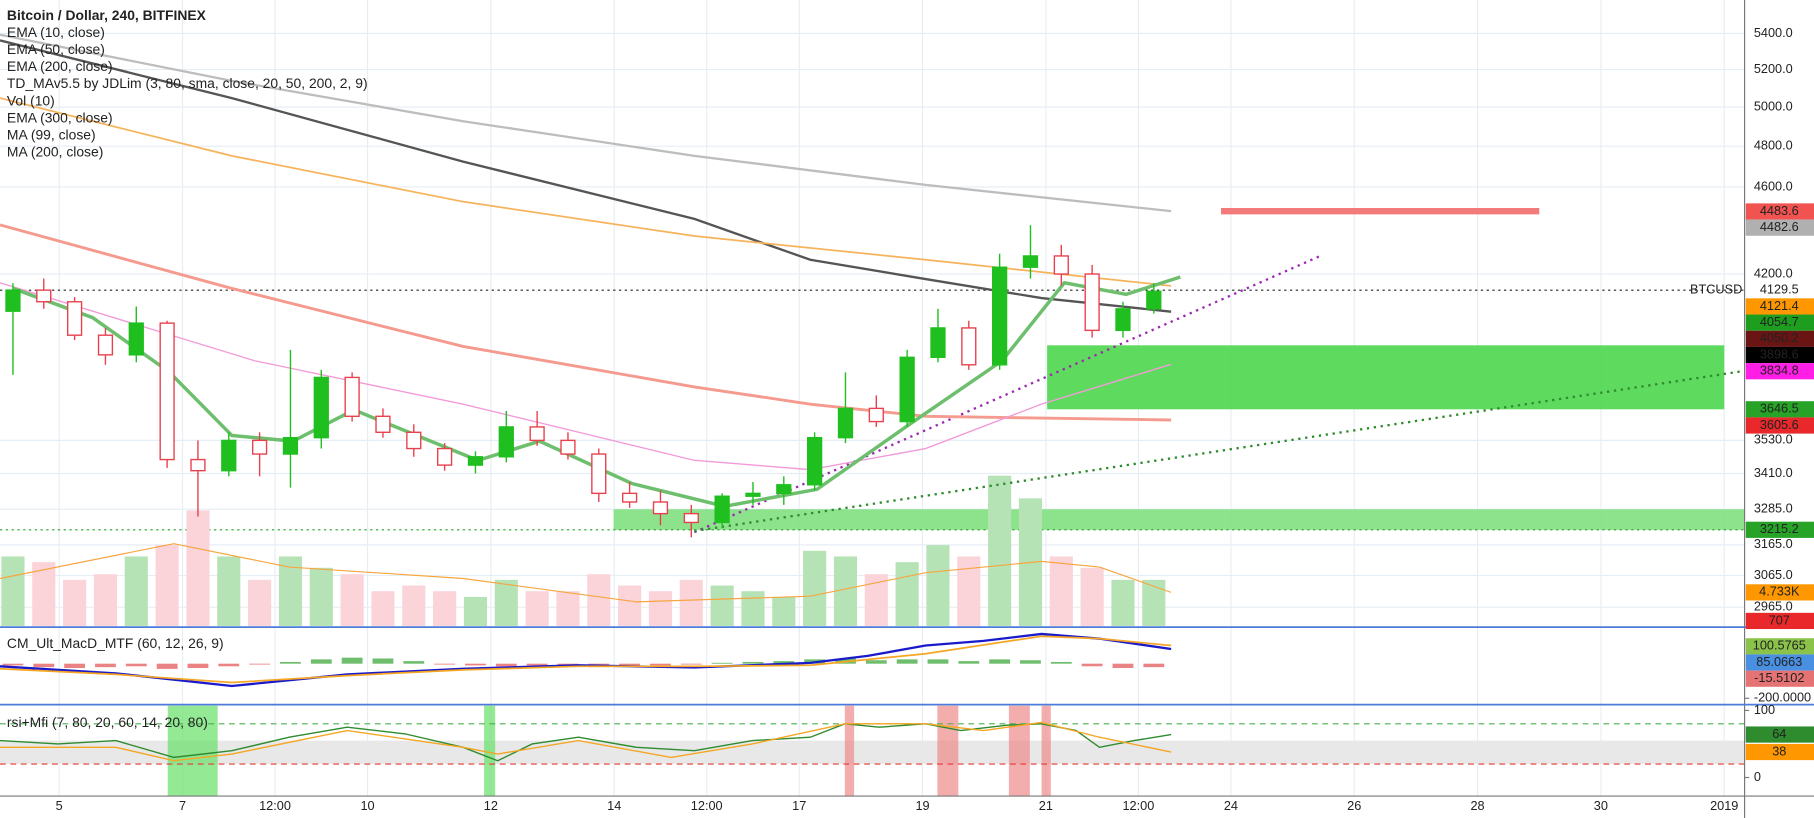  Describe the element at coordinates (367, 805) in the screenshot. I see `x-tick-label: 10` at that location.